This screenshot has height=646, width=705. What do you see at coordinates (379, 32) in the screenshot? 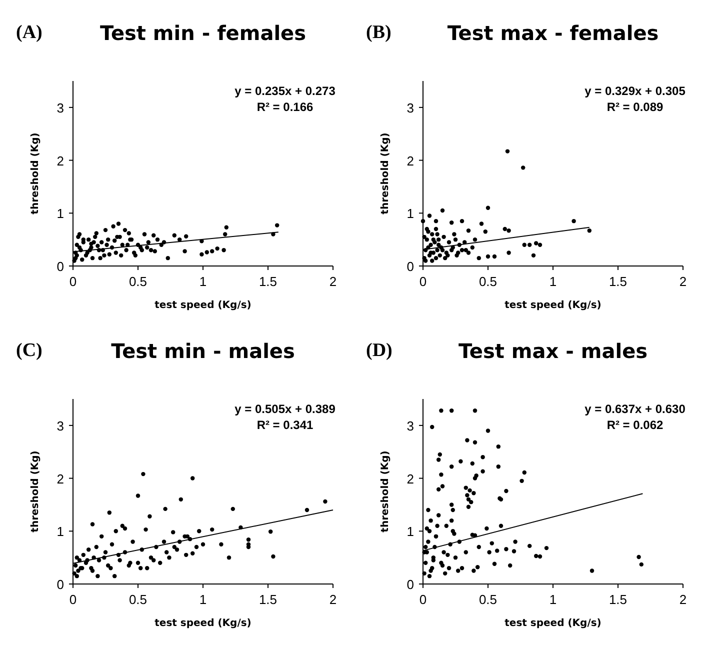
I see `text: (B)` at bounding box center [379, 32].